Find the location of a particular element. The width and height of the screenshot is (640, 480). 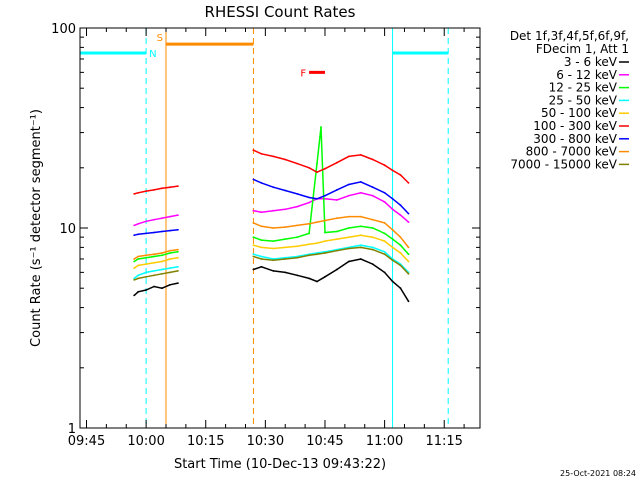

legend-label: 800 - 7000 keV is located at coordinates (572, 152).